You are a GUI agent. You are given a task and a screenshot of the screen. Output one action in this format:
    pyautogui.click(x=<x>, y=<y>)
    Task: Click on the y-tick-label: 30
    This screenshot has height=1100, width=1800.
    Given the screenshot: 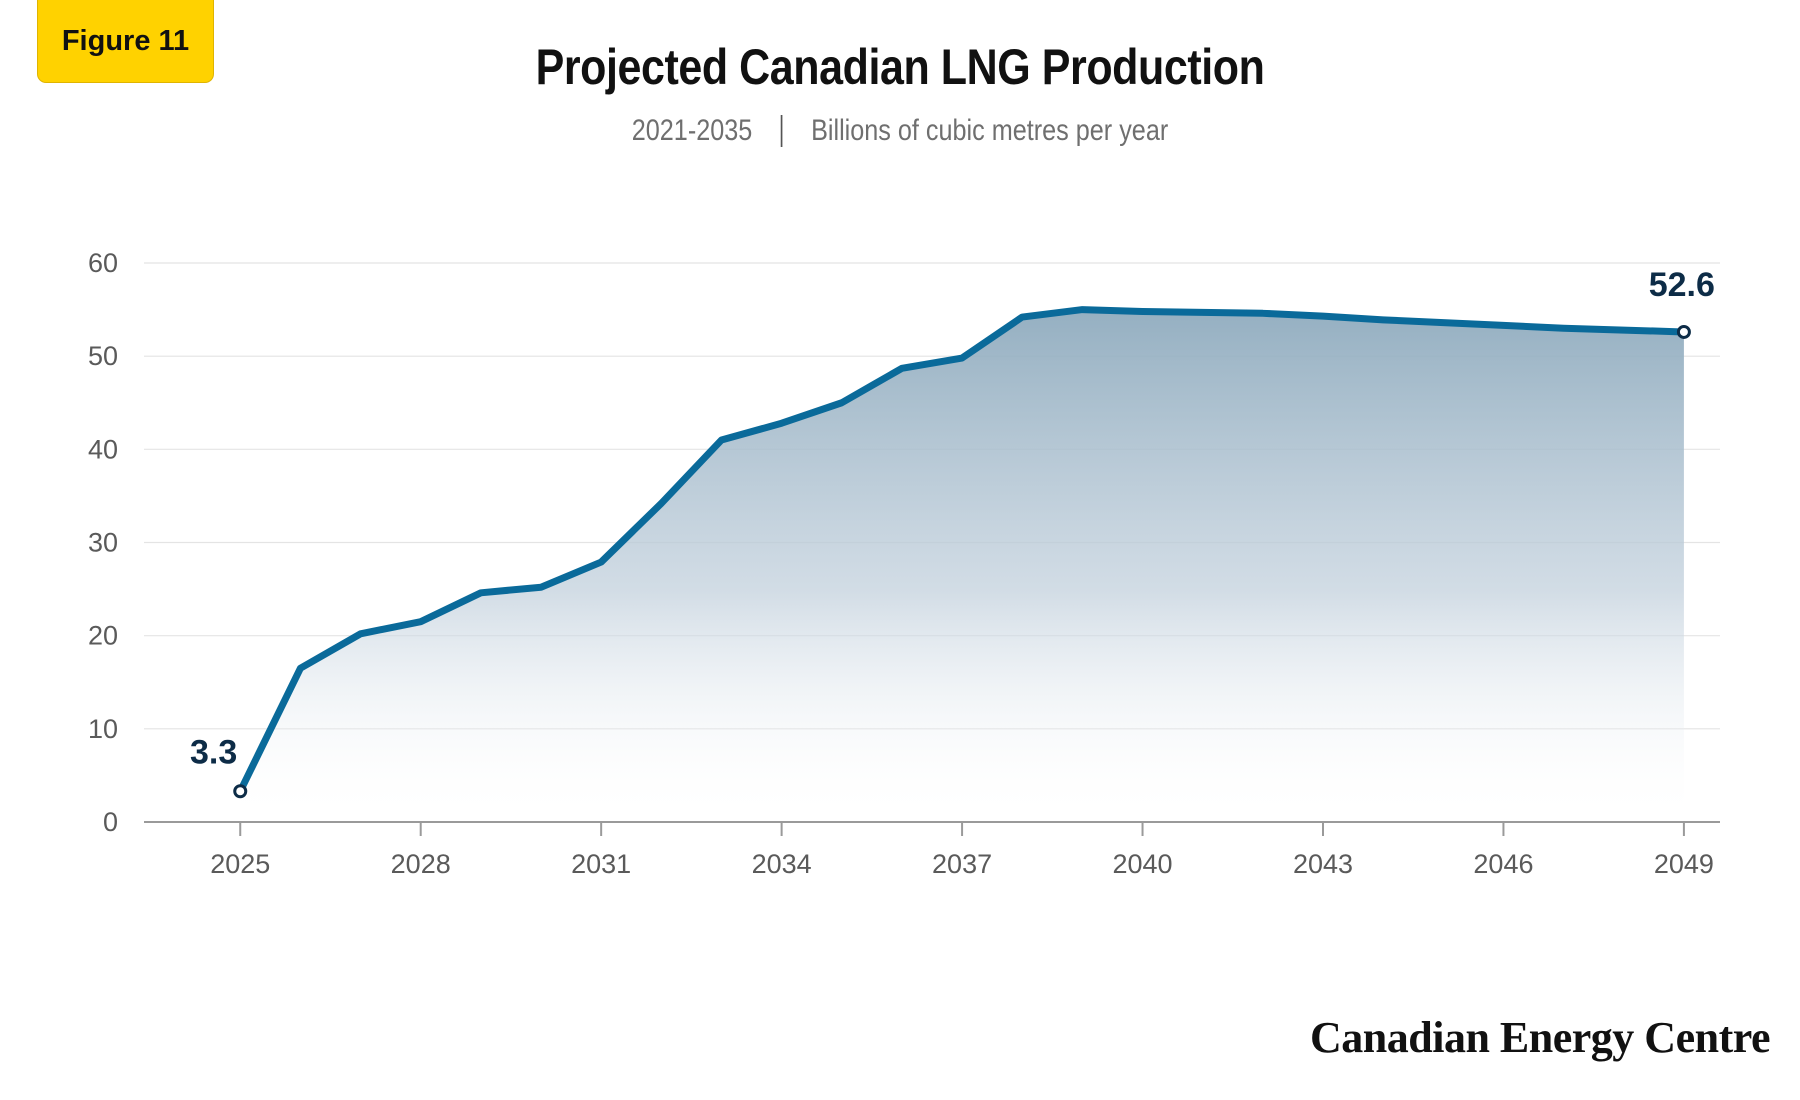 What is the action you would take?
    pyautogui.click(x=103, y=543)
    